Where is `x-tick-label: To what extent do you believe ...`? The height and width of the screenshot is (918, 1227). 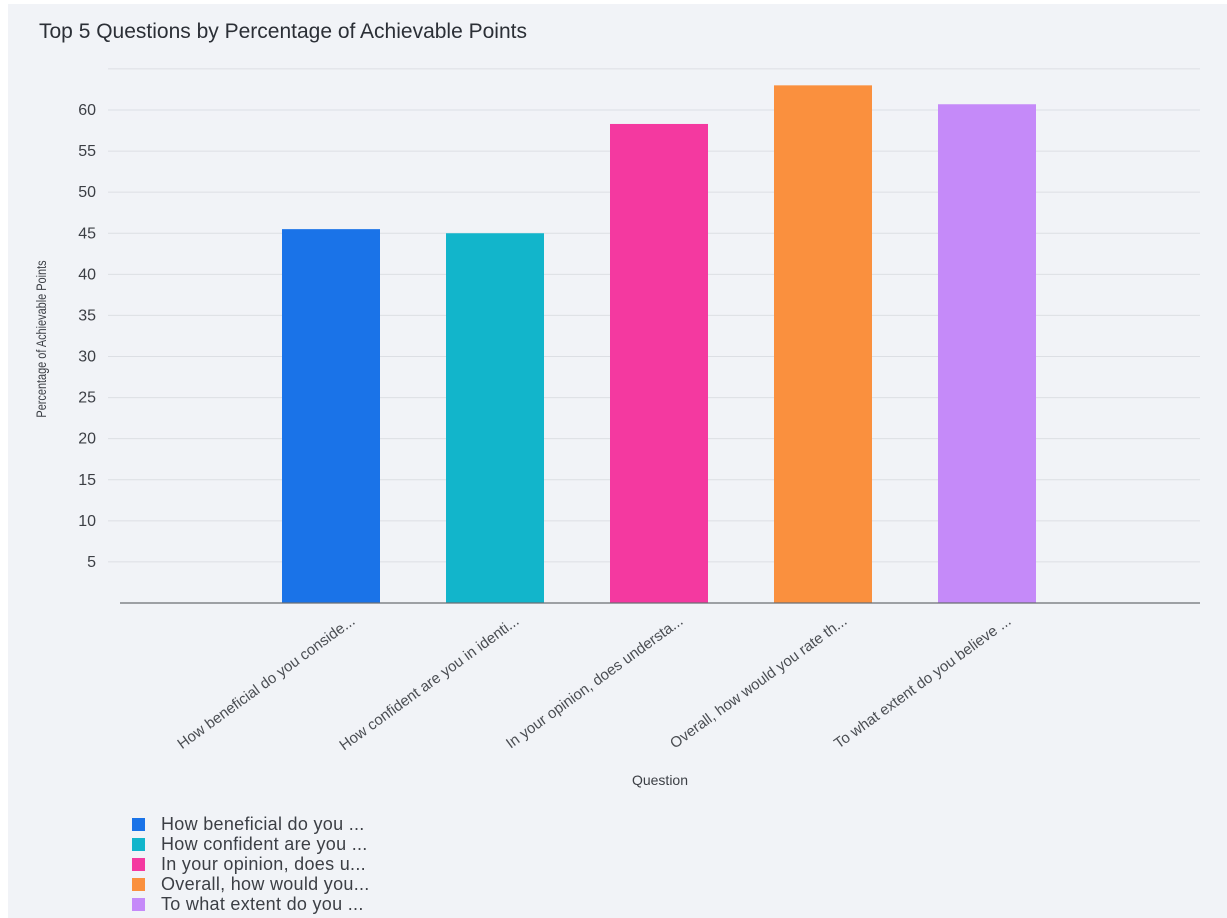
x-tick-label: To what extent do you believe ... is located at coordinates (922, 682).